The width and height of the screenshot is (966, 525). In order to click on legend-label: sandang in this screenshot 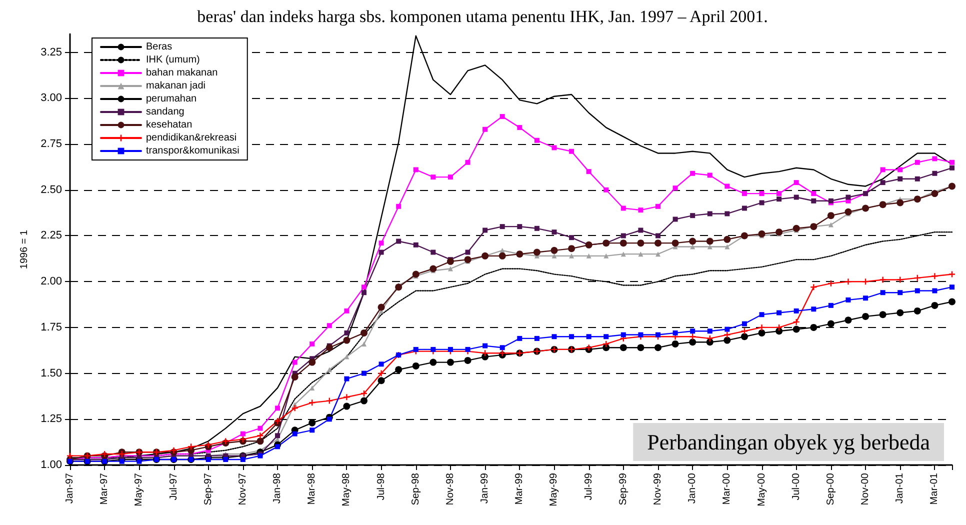, I will do `click(165, 112)`.